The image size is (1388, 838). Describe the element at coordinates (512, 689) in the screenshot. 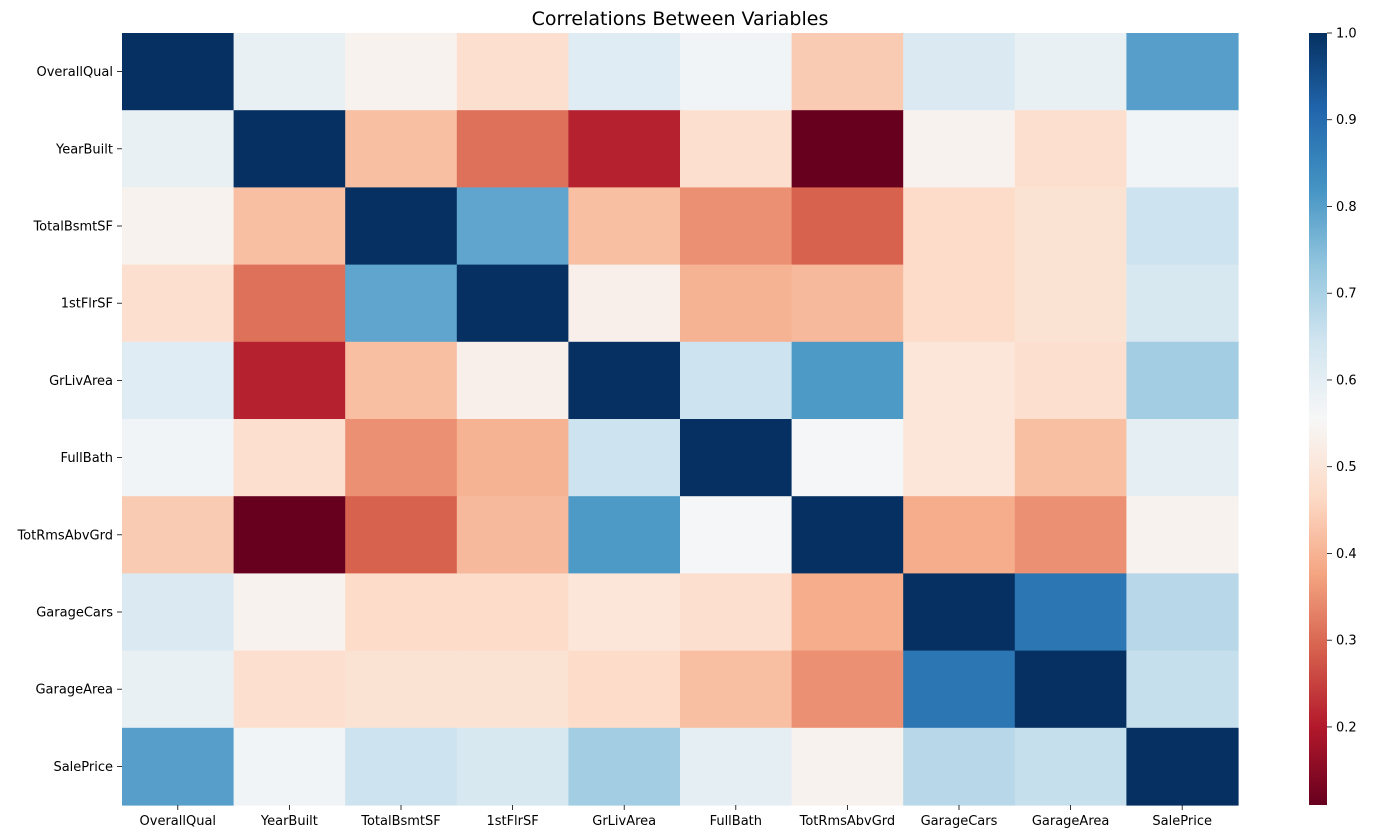

I see `heatmap-cell-GarageArea-1stFlrSF` at that location.